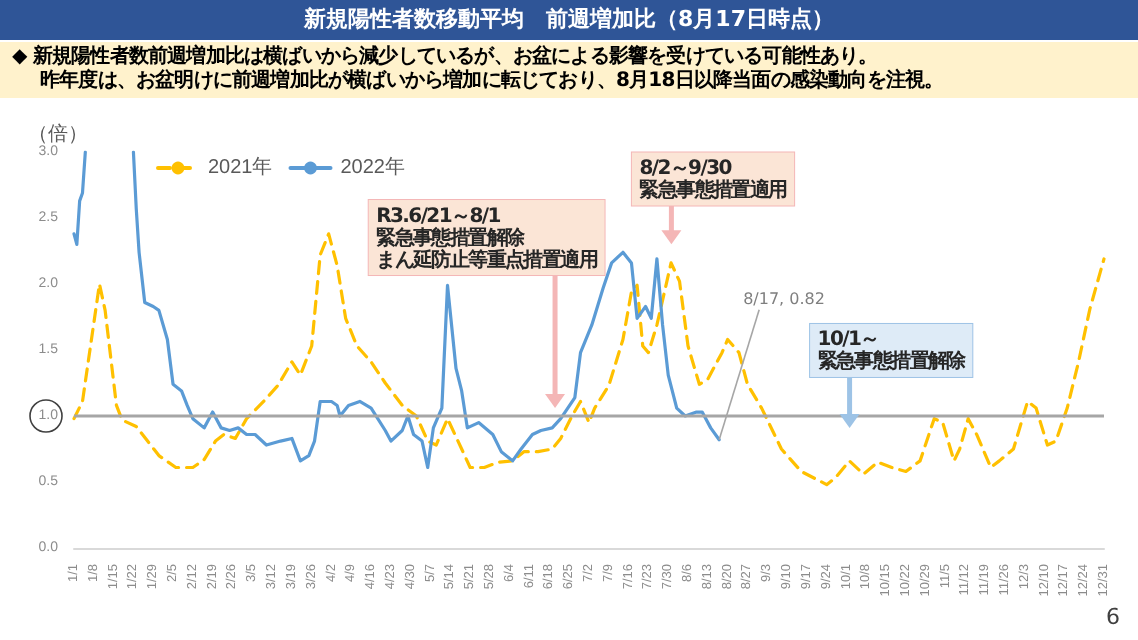 This screenshot has height=640, width=1138. I want to click on chart-subtitle: ◆ 新規陽性者数前週増加比は横ばいから減少しているが、お盆による影響を受けている可能性あり。昨年度は、お盆明けに前週増加比が横ばいから増加に転じており、8月18日以降当面の感染動向を注視。, so click(569, 70).